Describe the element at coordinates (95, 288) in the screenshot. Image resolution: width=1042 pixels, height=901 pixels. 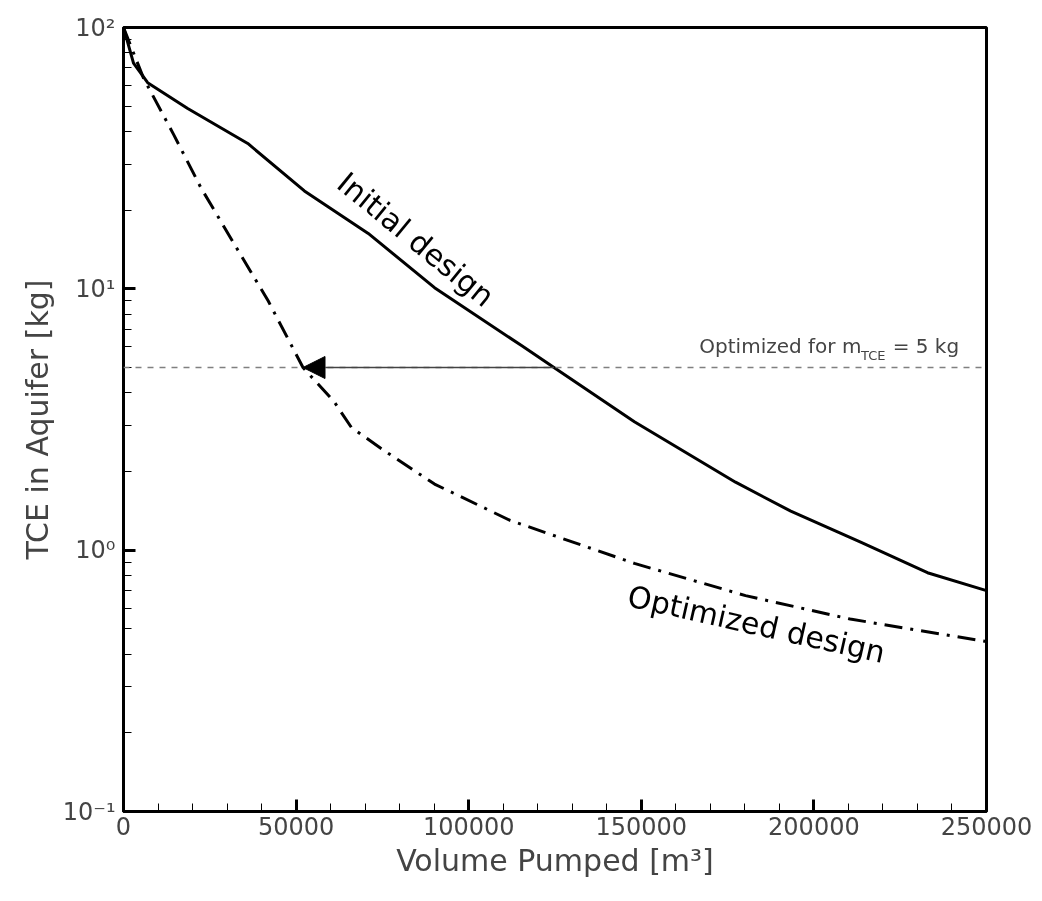
I see `y-tick-label: 10¹` at that location.